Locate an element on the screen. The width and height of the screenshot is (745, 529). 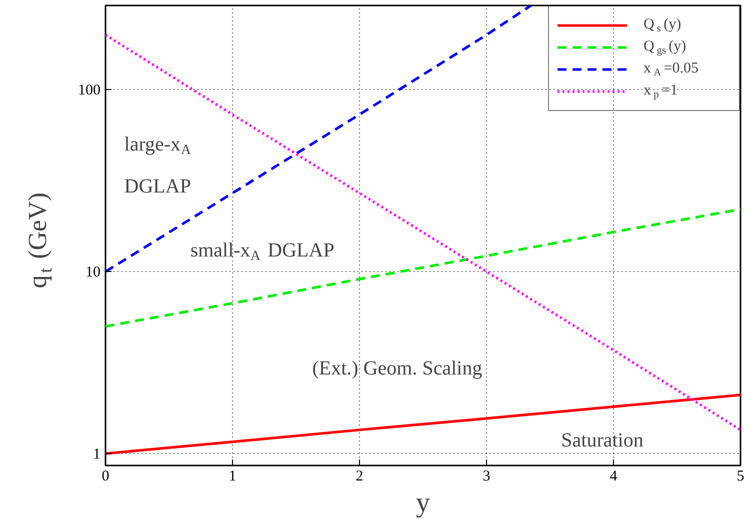
y-axis-title: qt (GeV) is located at coordinates (39, 240).